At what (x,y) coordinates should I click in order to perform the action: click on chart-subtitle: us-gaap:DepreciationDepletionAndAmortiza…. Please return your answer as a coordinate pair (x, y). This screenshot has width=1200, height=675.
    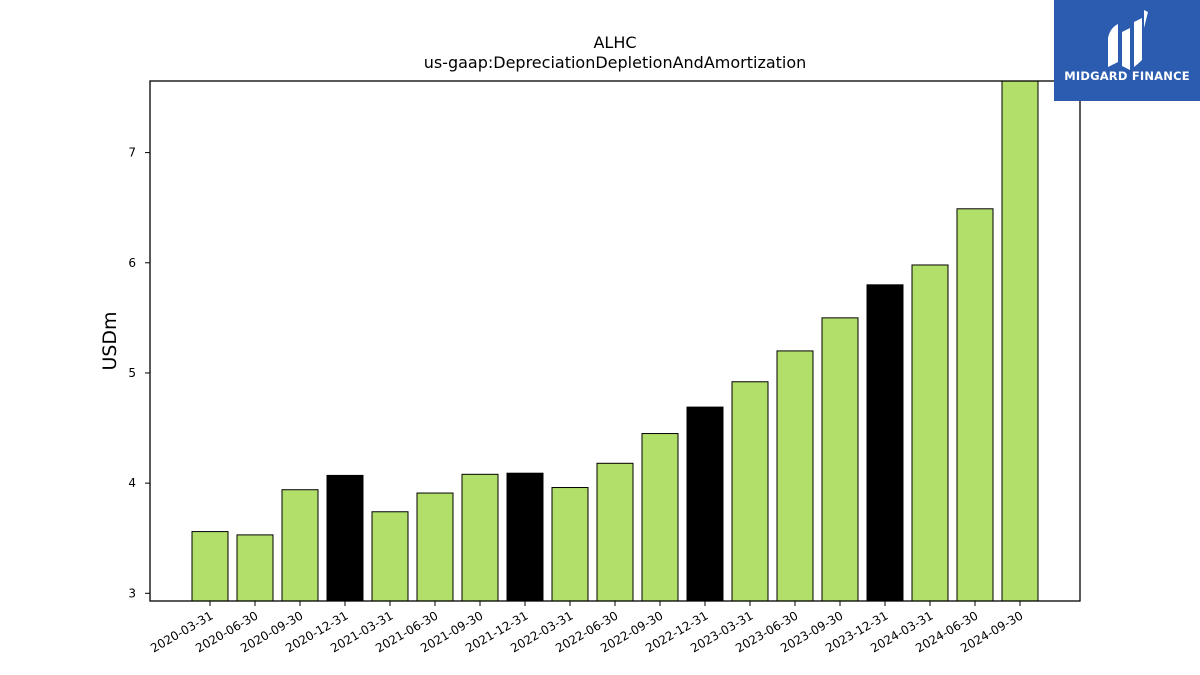
    Looking at the image, I should click on (615, 62).